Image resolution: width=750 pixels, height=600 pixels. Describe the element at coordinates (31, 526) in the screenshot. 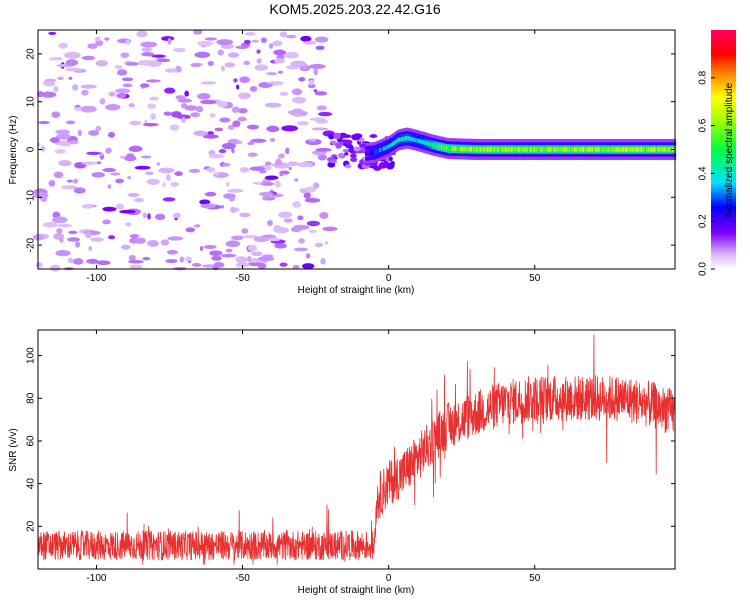

I see `snr-y-tick-label: 20` at that location.